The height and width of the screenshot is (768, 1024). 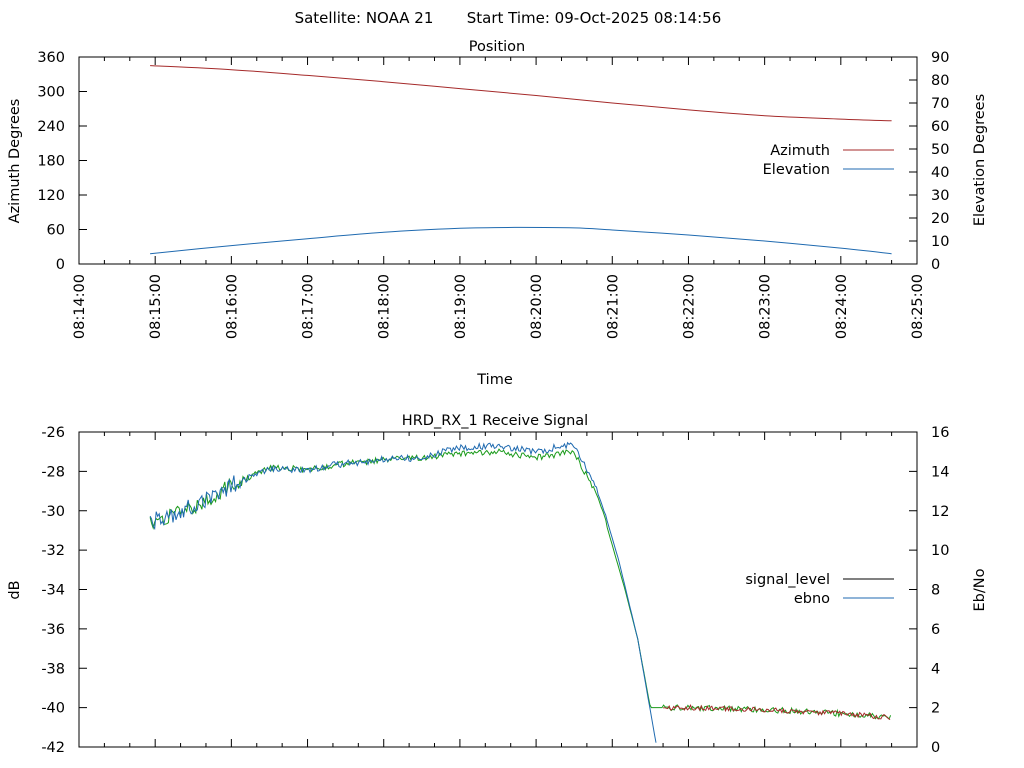 What do you see at coordinates (940, 58) in the screenshot?
I see `position-y2-tick-label: 90` at bounding box center [940, 58].